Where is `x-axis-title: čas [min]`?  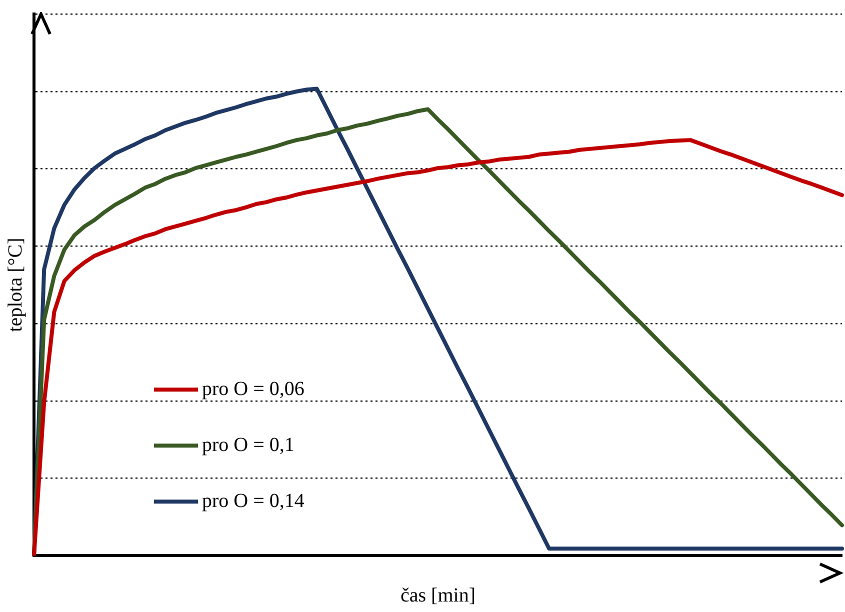
x-axis-title: čas [min] is located at coordinates (438, 595).